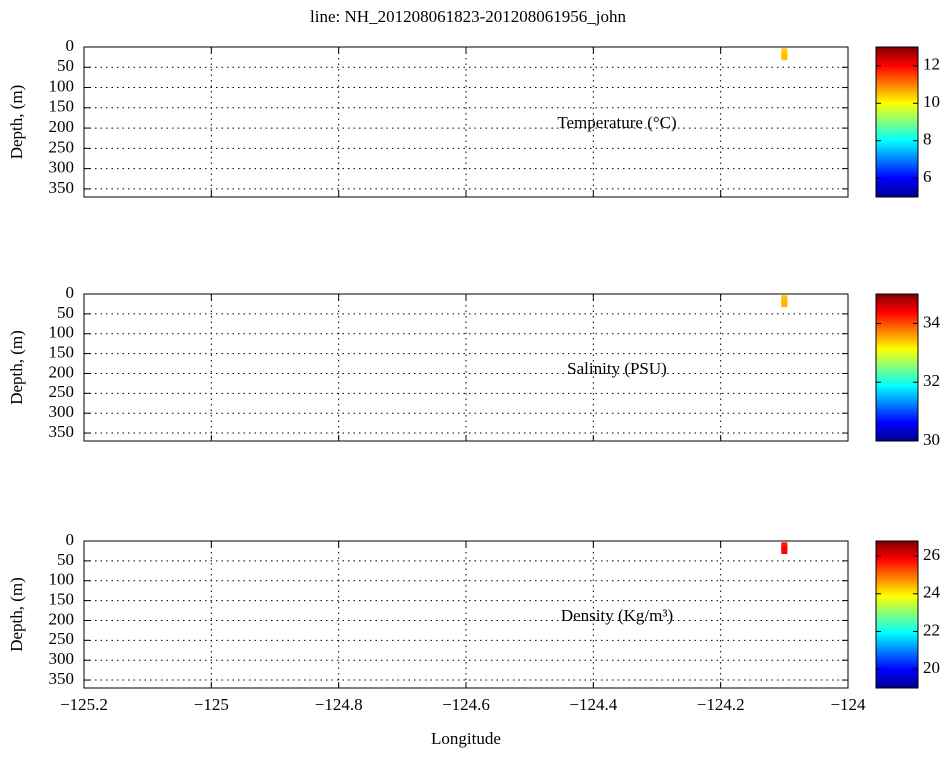 The image size is (950, 759). I want to click on colorbar-tick-label: 26, so click(931, 554).